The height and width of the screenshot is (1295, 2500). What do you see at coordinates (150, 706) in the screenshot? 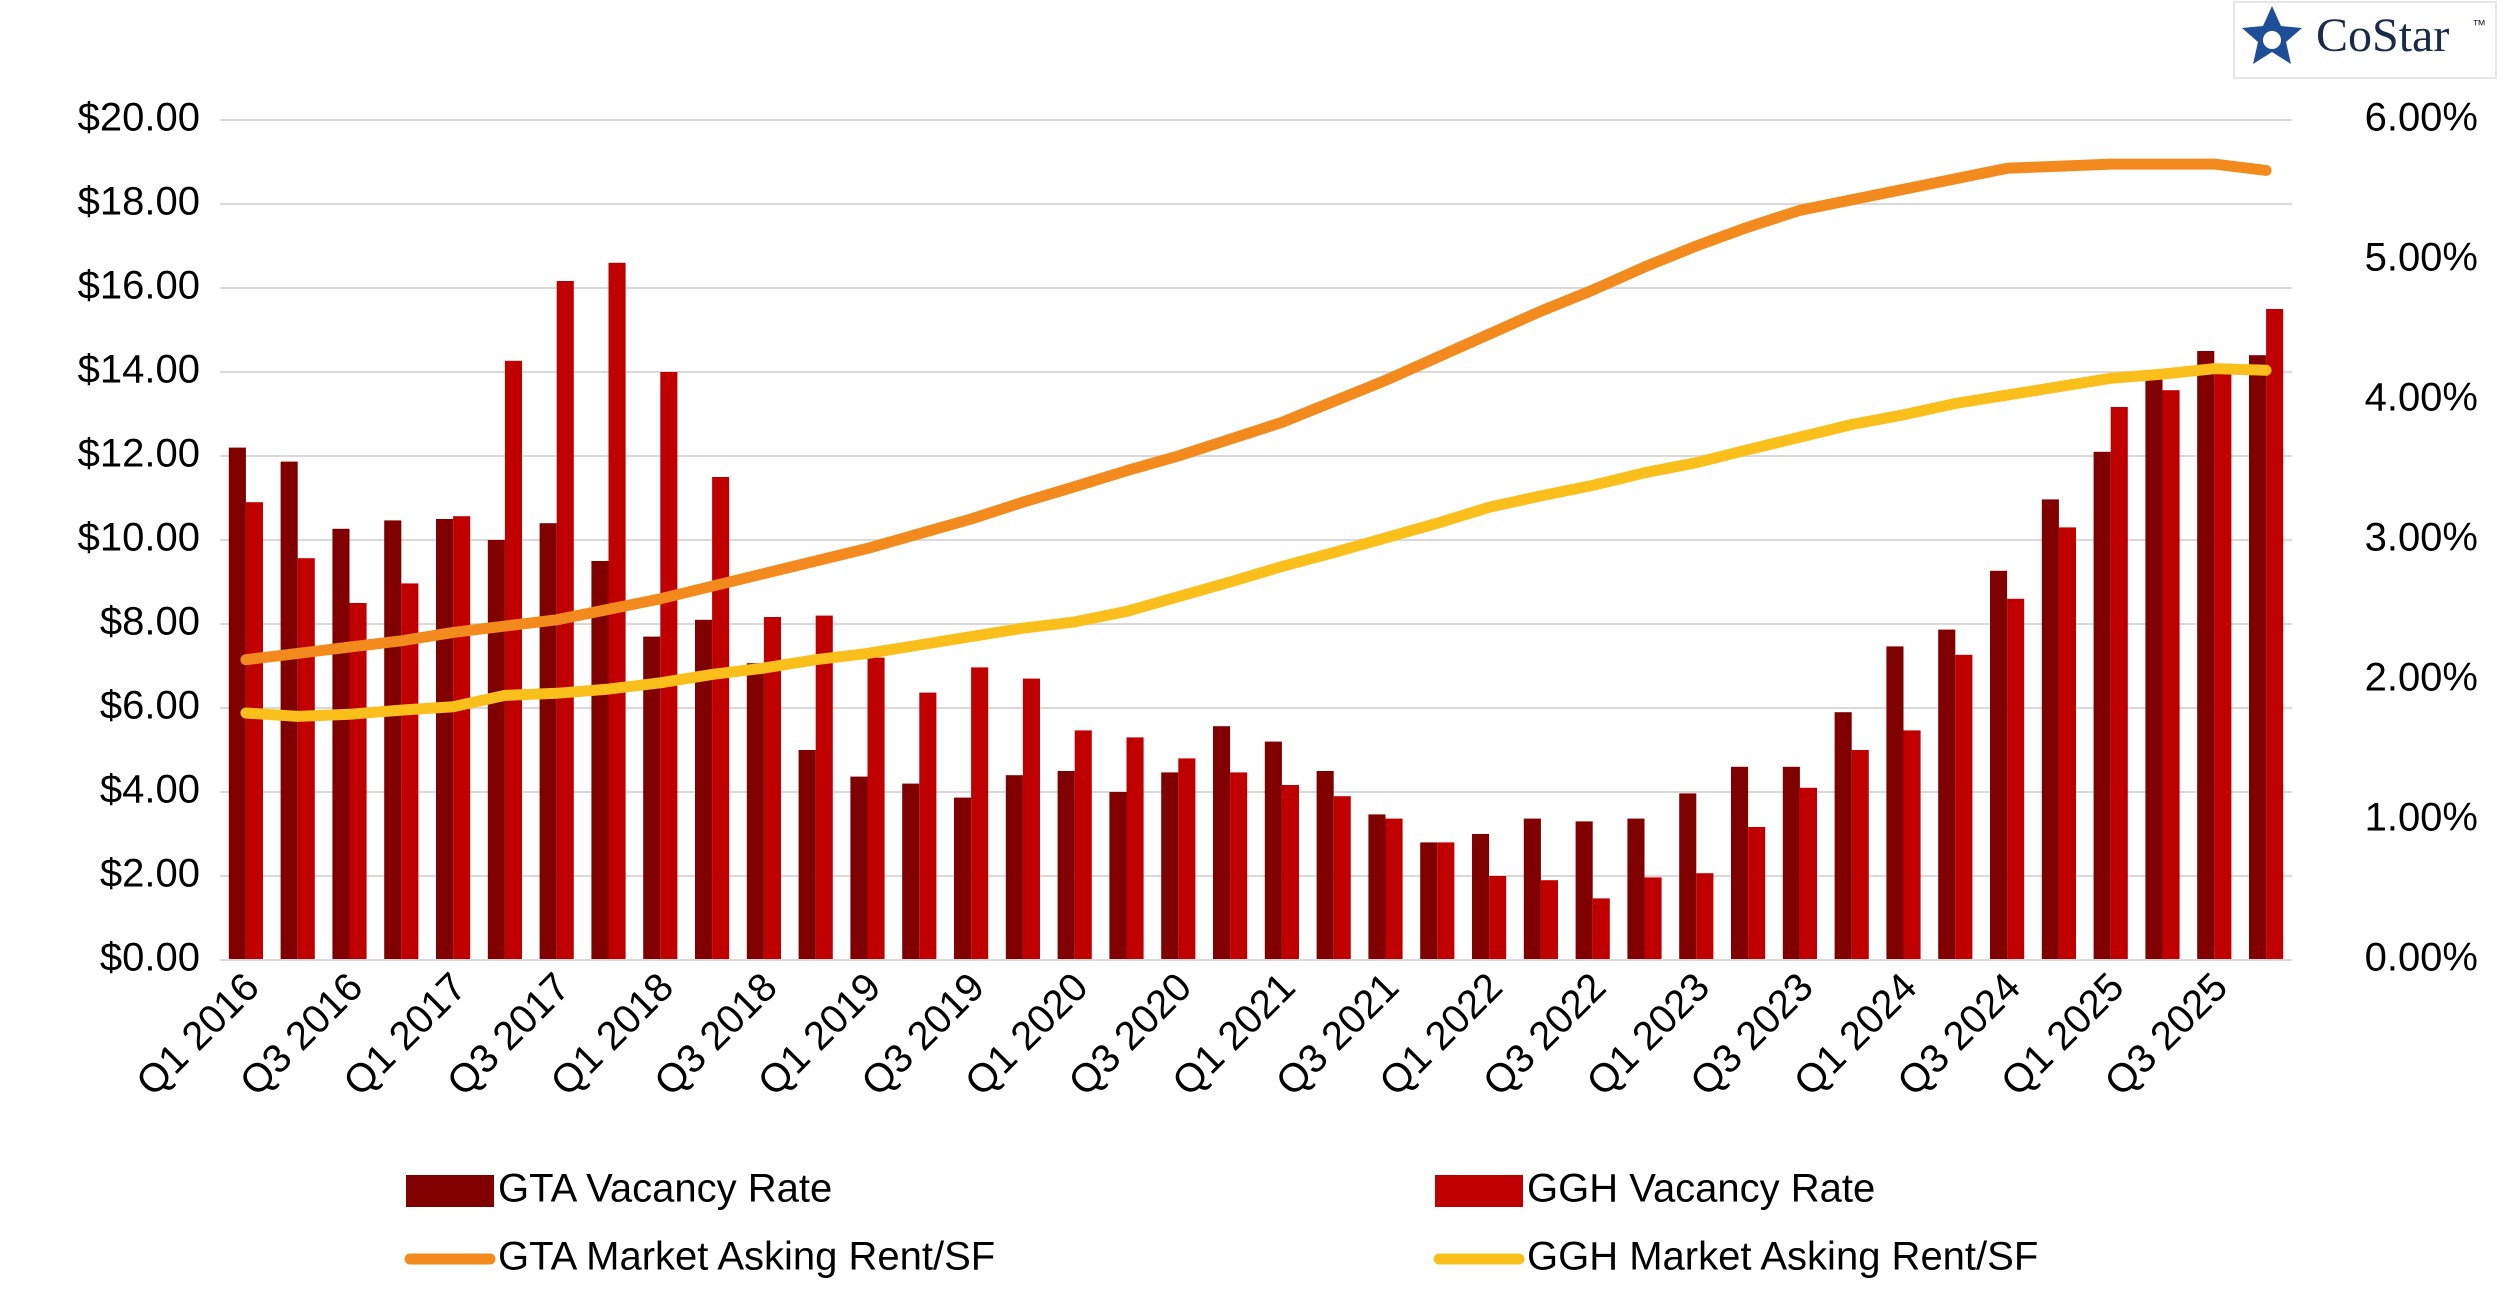
I see `y-tick-label: $6.00` at bounding box center [150, 706].